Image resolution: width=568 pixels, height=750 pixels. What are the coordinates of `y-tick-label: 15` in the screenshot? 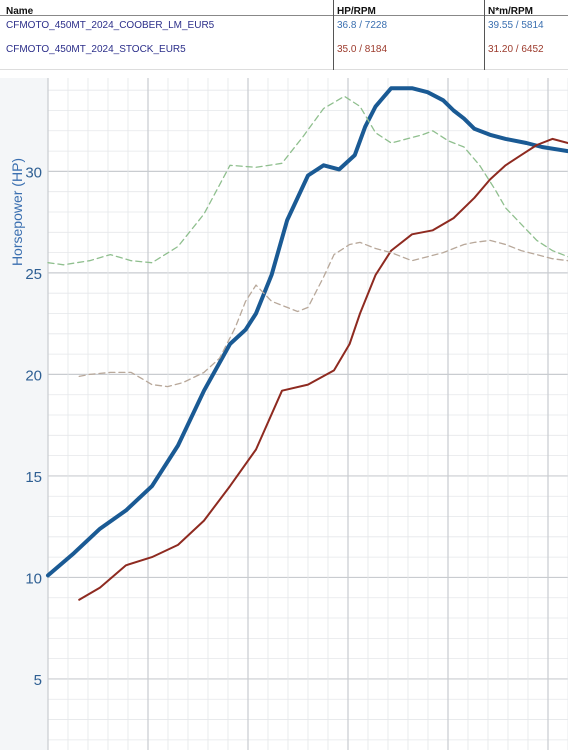 It's located at (33, 477).